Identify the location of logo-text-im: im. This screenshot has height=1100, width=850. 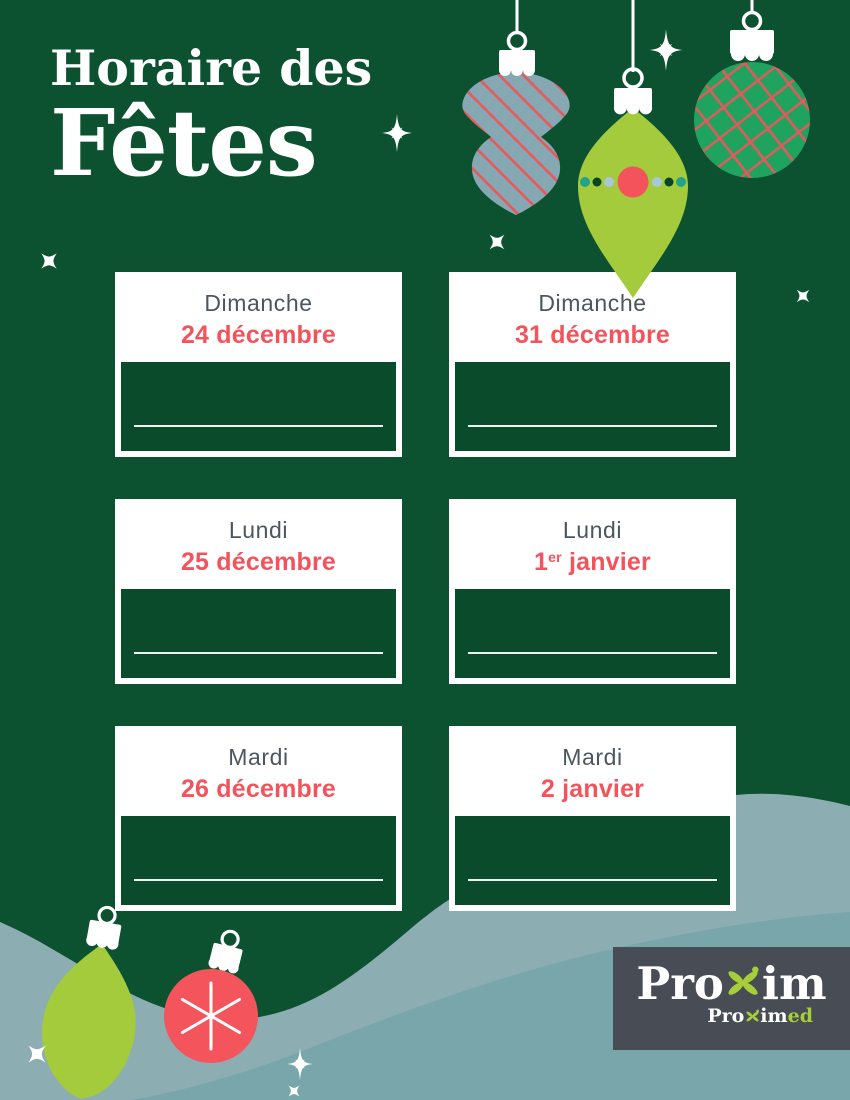
(794, 983).